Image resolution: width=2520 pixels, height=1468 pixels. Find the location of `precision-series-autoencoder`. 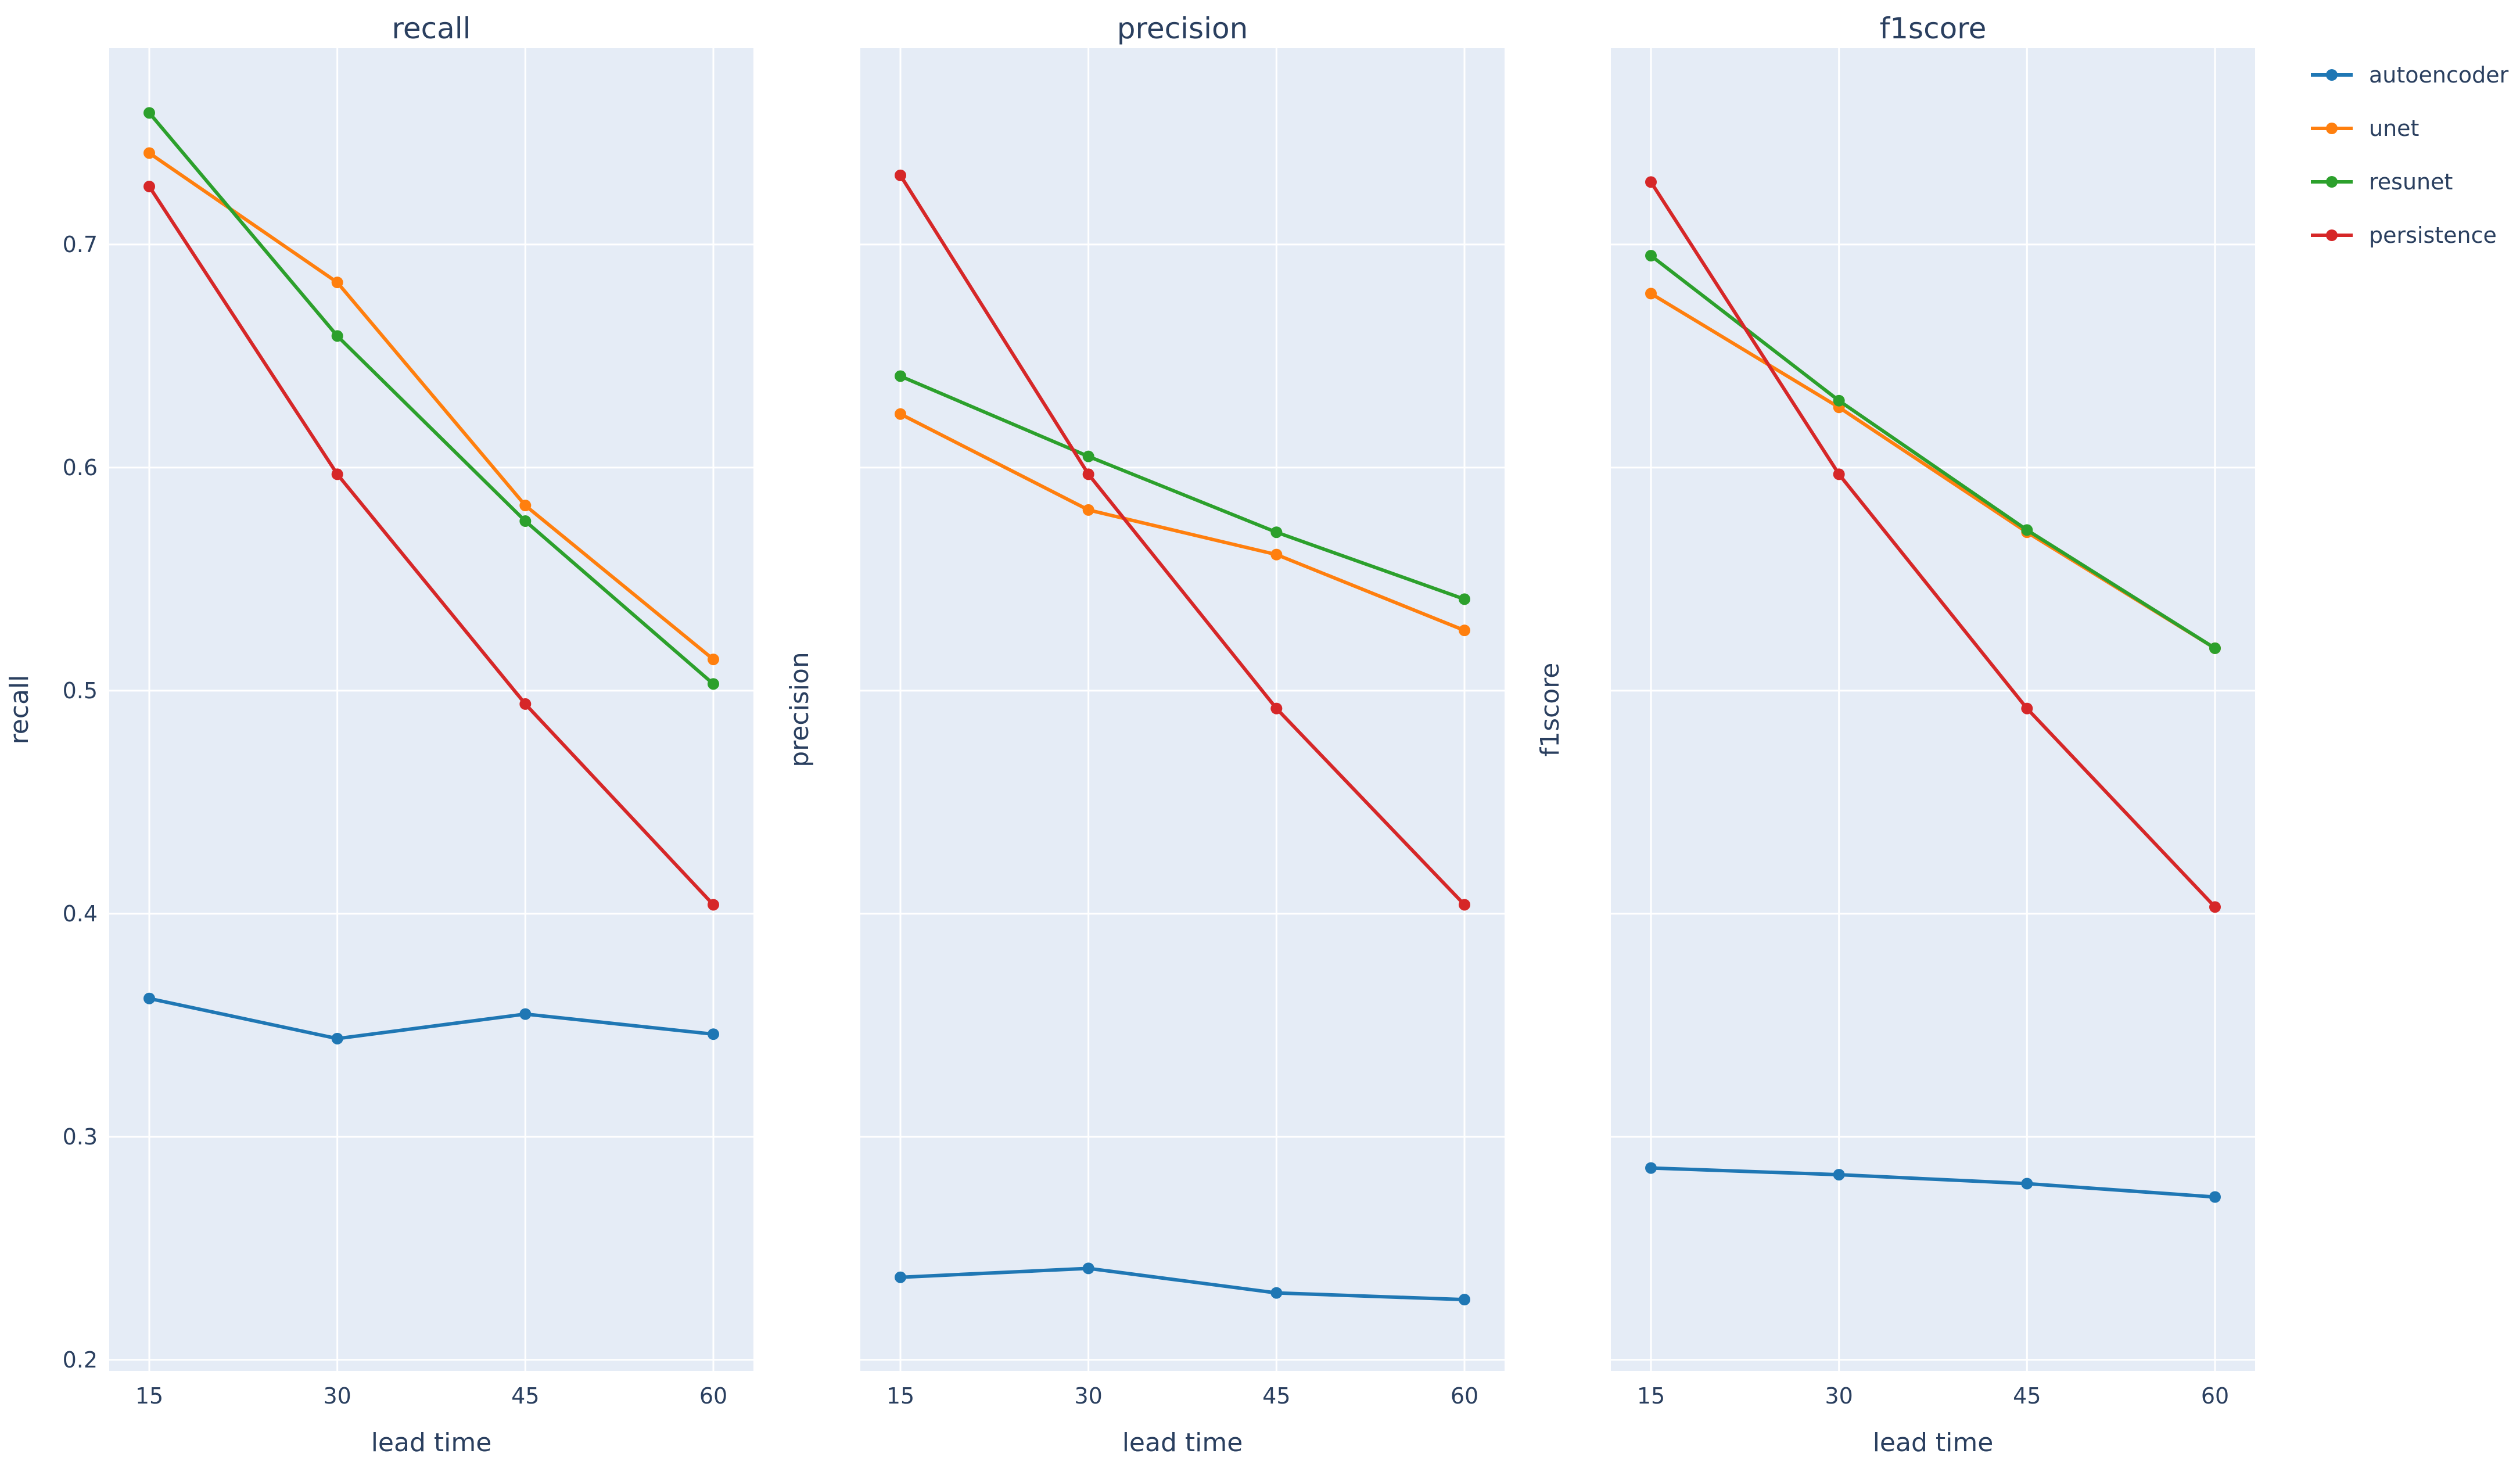

precision-series-autoencoder is located at coordinates (1183, 1284).